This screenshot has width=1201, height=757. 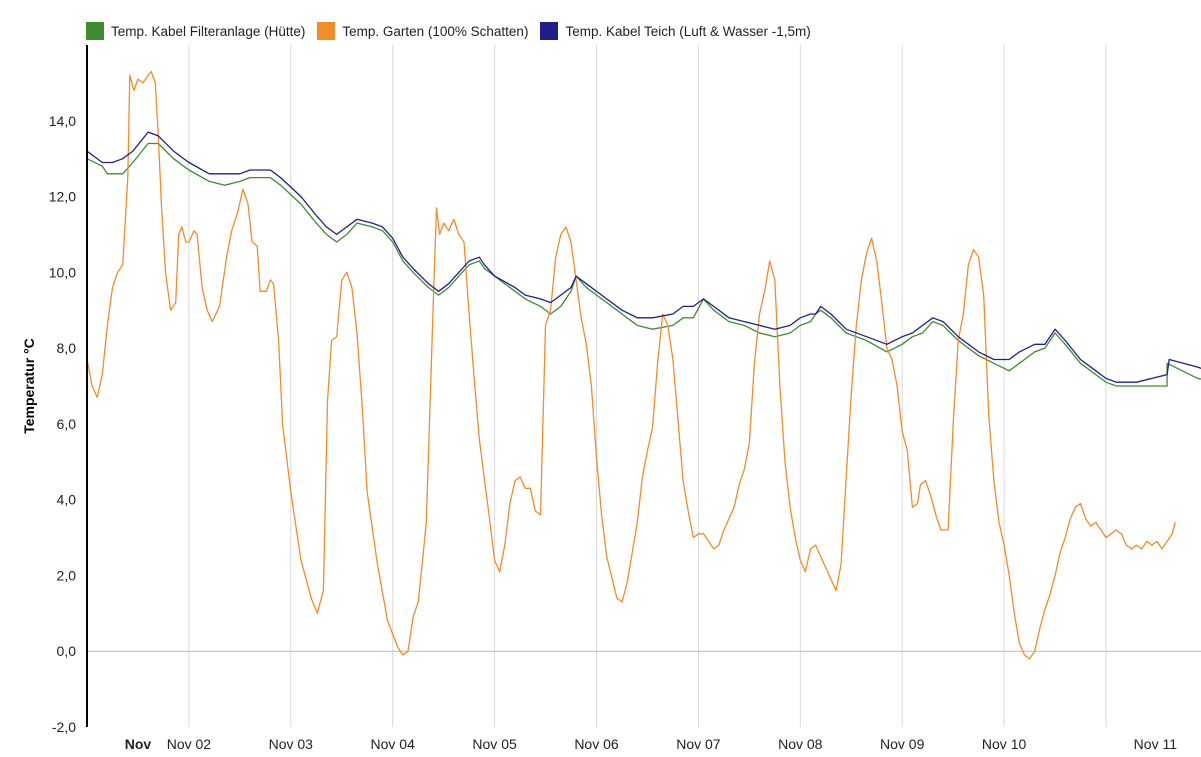 I want to click on y-tick-label: 0,0, so click(x=67, y=651).